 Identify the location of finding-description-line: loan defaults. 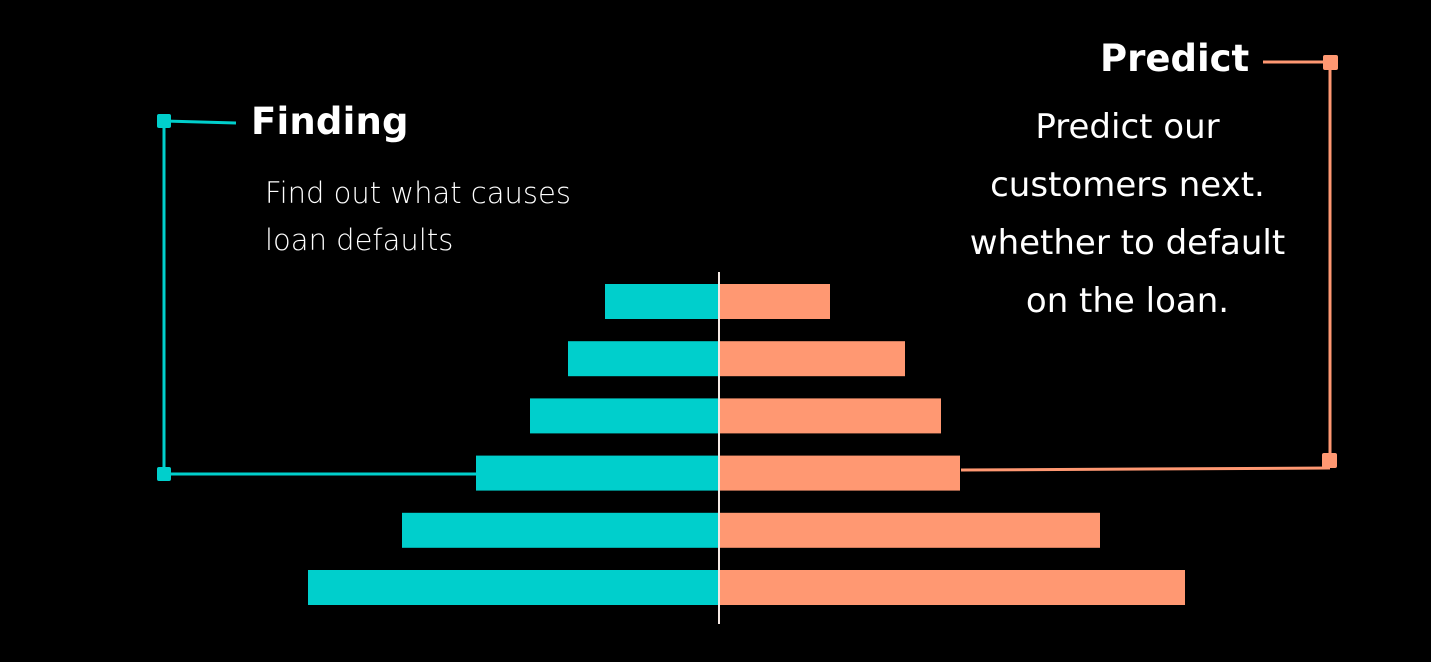
(359, 240).